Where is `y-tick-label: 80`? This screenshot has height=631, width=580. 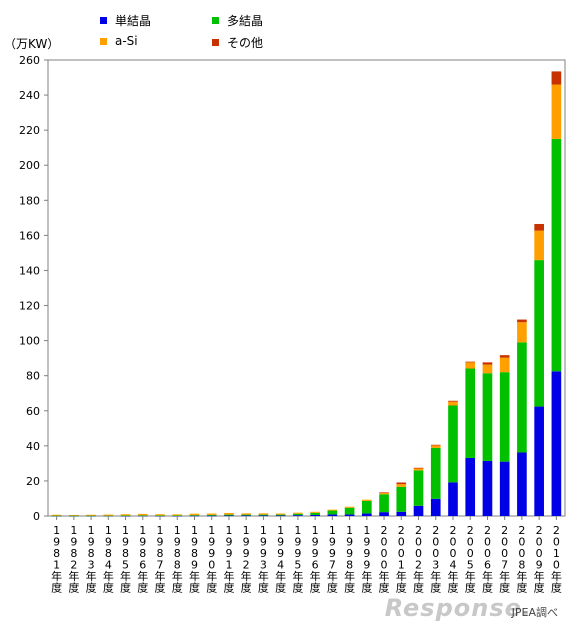 y-tick-label: 80 is located at coordinates (33, 376).